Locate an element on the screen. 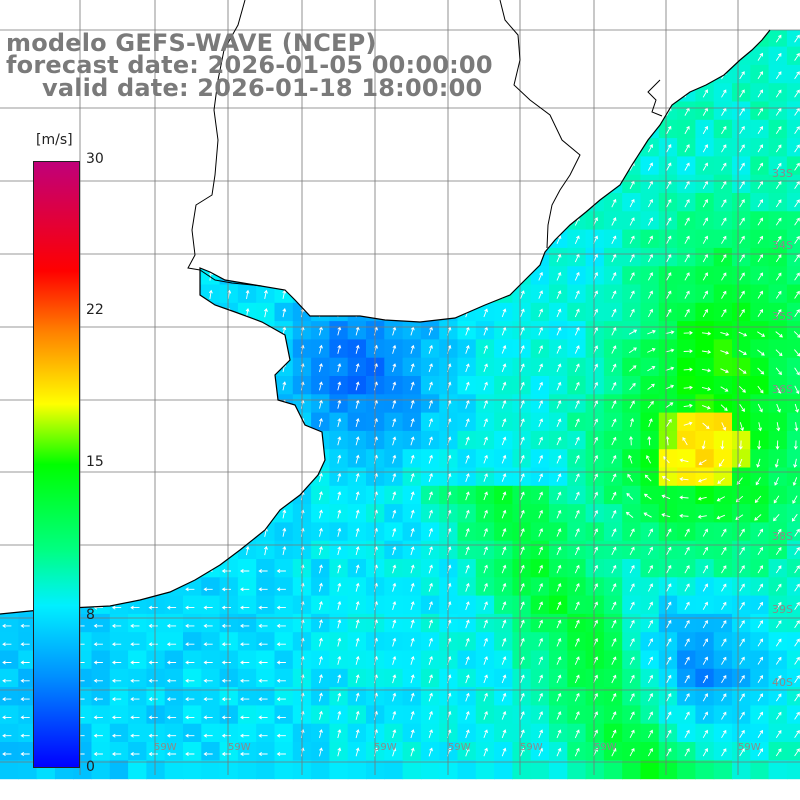 Image resolution: width=800 pixels, height=800 pixels. lat-label: 34S is located at coordinates (782, 245).